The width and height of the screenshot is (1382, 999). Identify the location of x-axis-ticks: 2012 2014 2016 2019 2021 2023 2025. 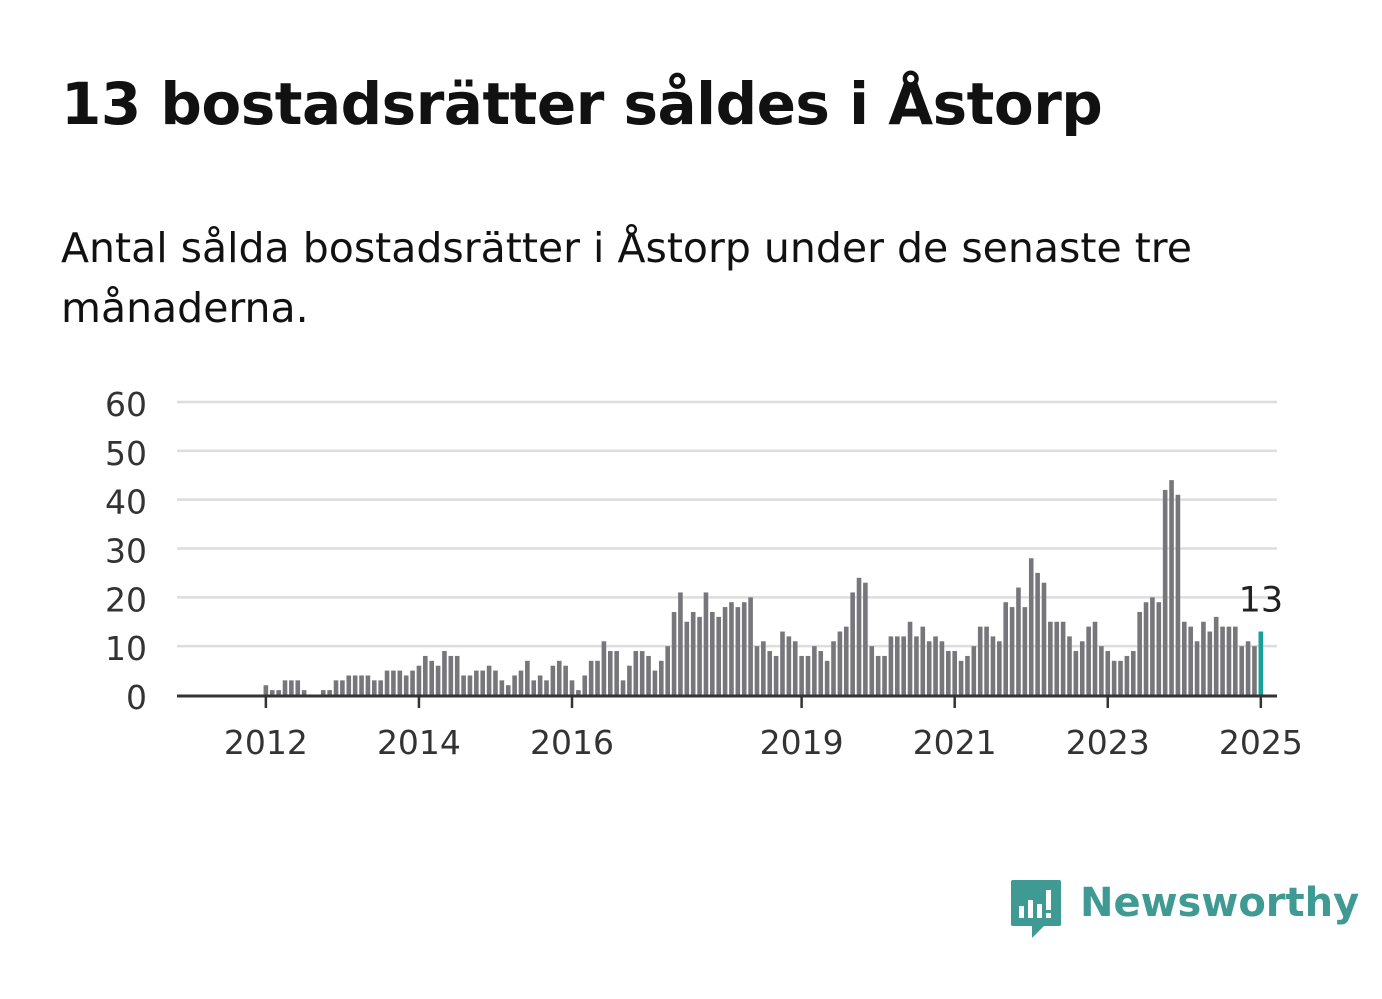
(763, 729).